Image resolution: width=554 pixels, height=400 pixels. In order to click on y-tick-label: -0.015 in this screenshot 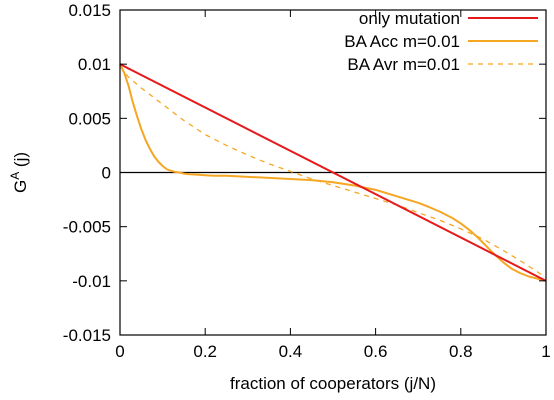, I will do `click(87, 335)`.